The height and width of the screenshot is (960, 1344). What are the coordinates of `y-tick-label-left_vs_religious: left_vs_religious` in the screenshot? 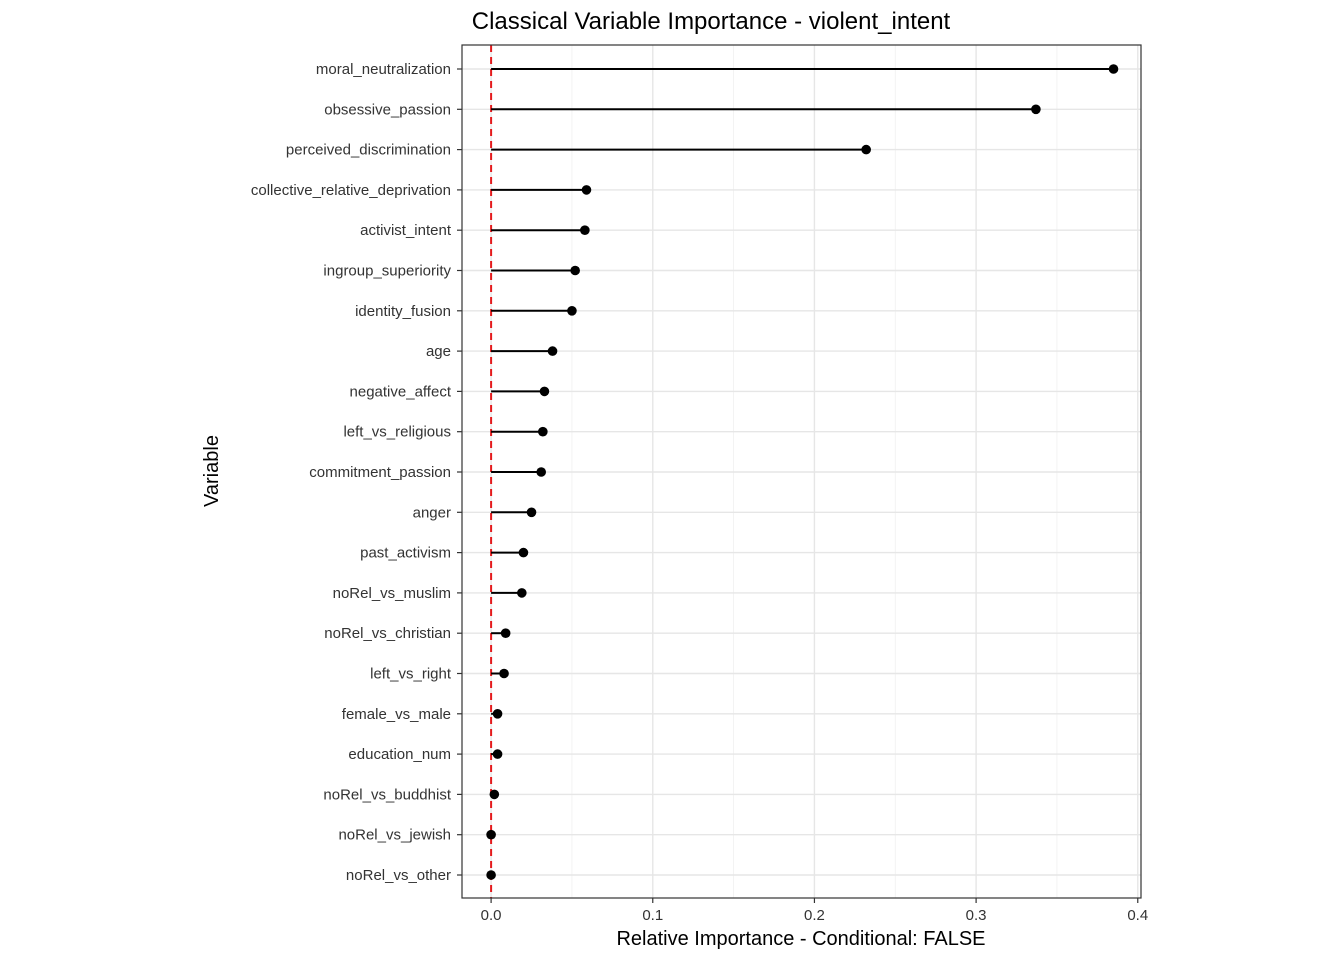 It's located at (397, 432).